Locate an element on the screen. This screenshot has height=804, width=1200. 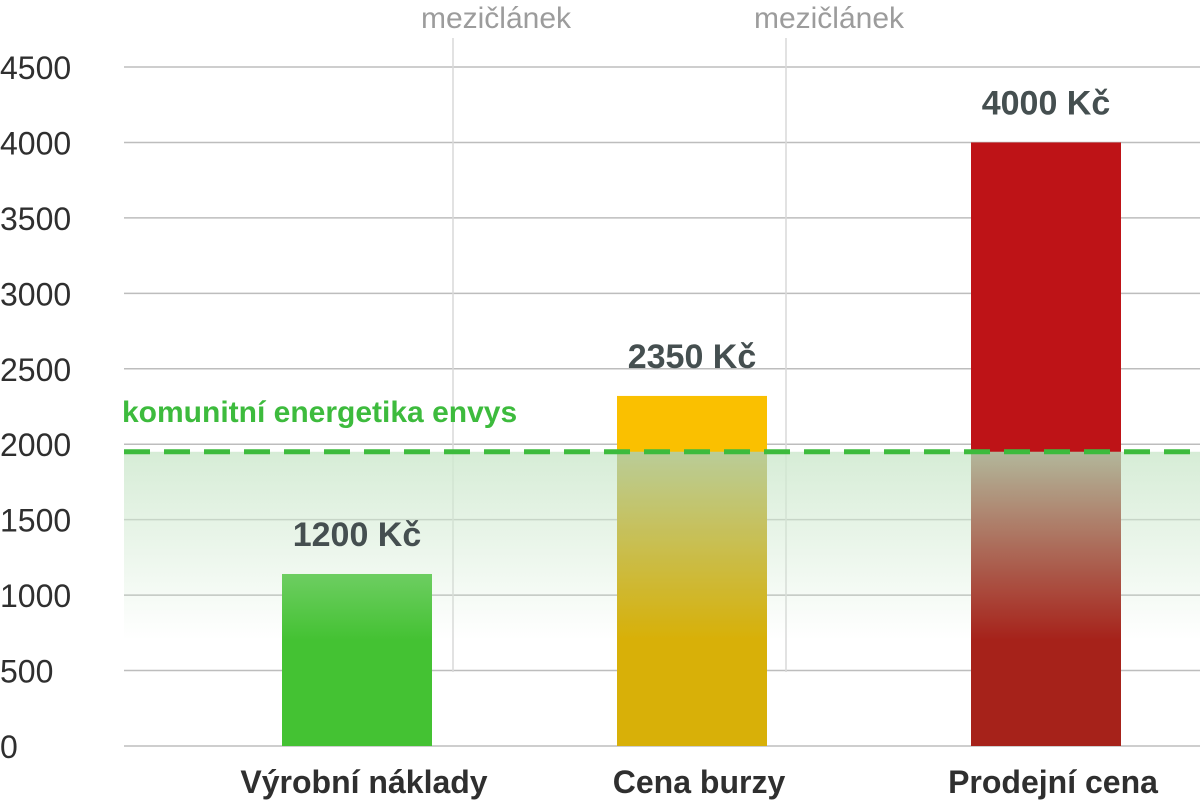
y-tick-label: 4500 is located at coordinates (35, 68).